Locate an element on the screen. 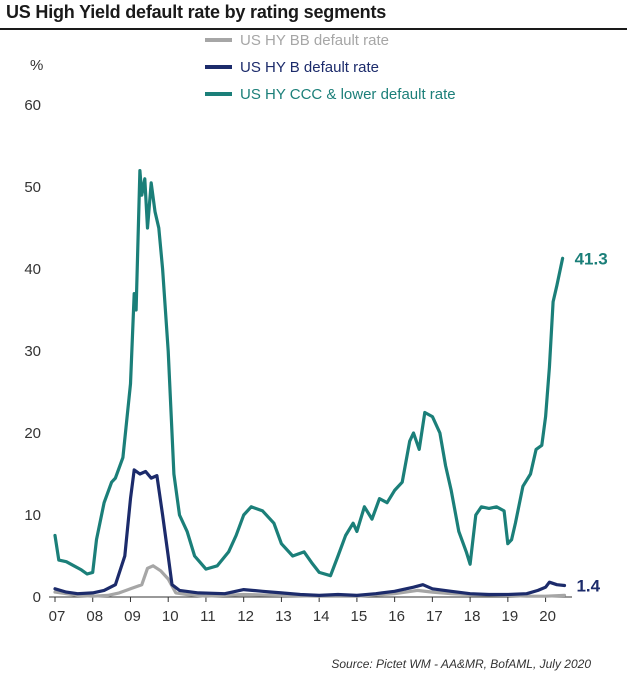 This screenshot has width=627, height=680. x-tick-label: 11 is located at coordinates (208, 616).